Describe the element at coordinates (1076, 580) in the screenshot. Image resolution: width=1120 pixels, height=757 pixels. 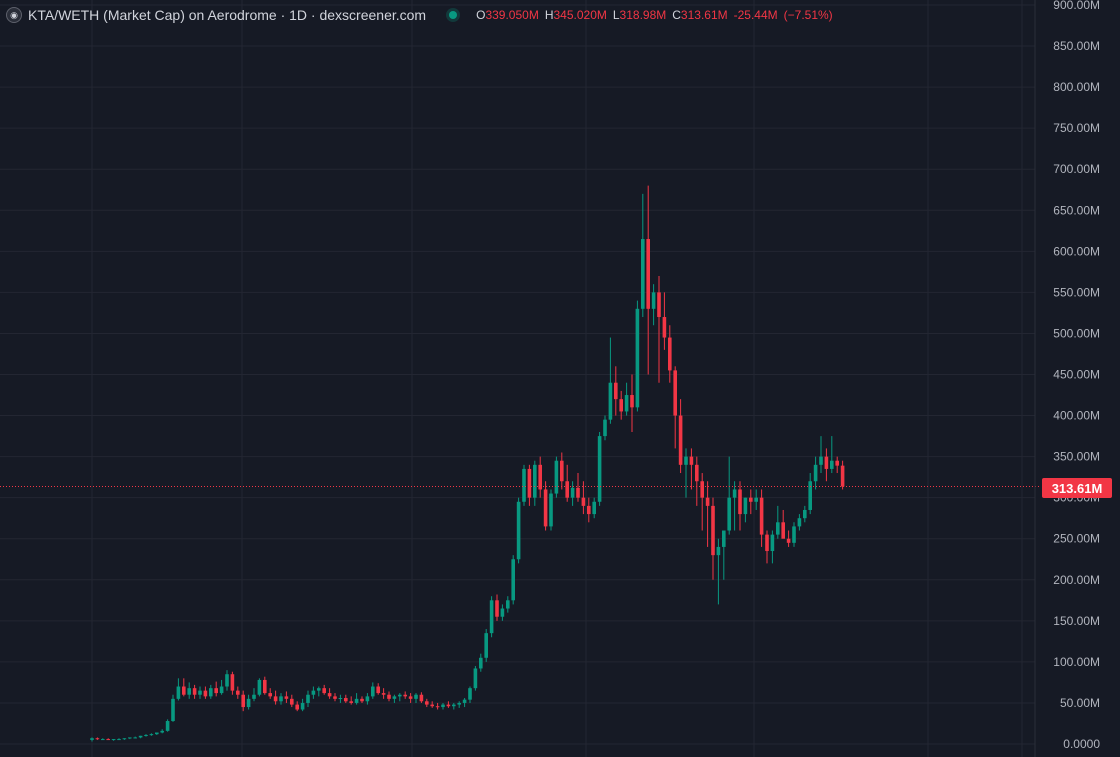
I see `y-tick-label: 200.00M` at that location.